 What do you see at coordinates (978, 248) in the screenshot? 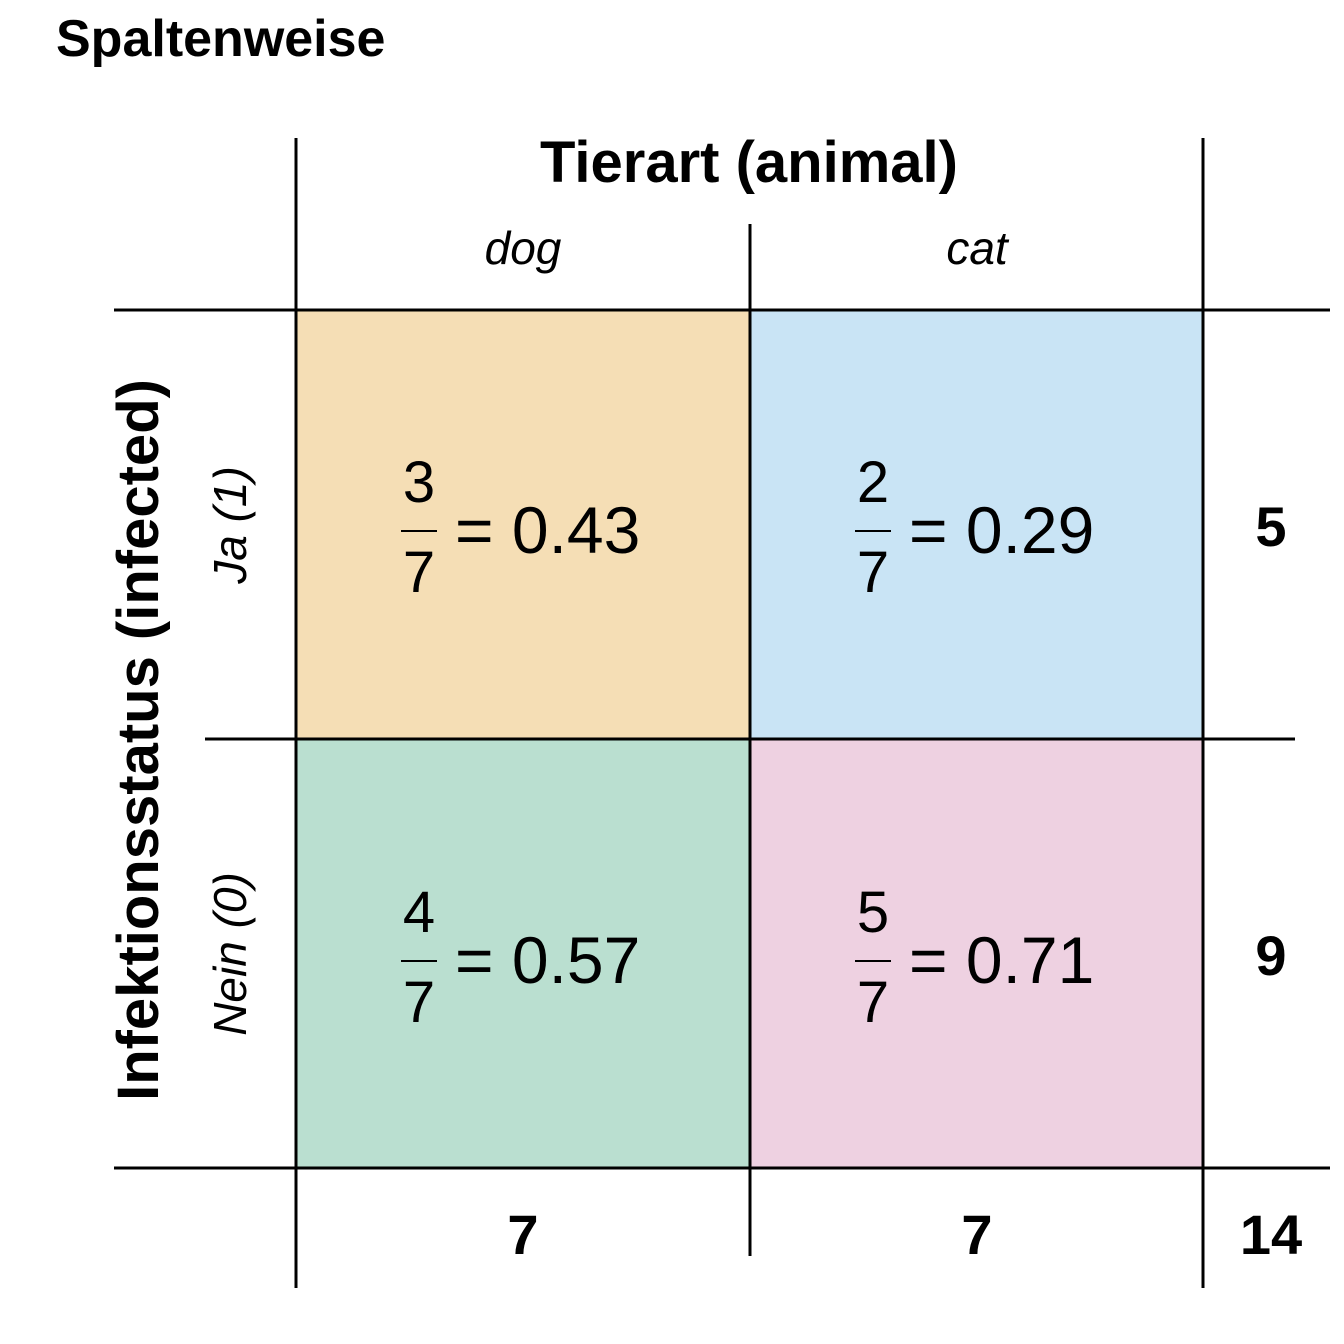
I see `column-label-cat: cat` at bounding box center [978, 248].